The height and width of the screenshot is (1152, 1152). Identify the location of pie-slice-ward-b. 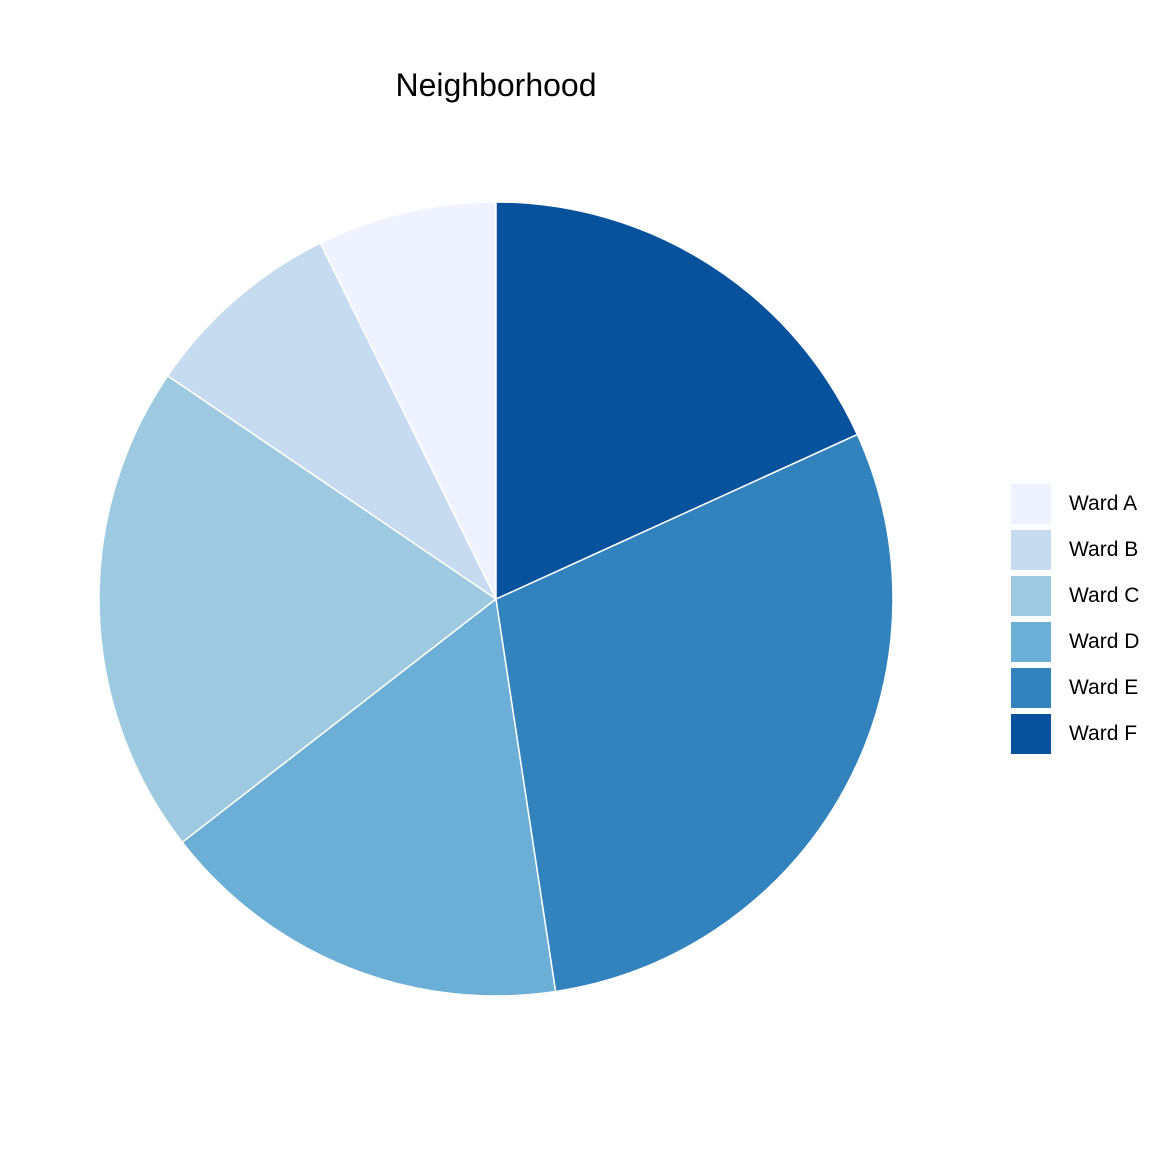
(331, 421).